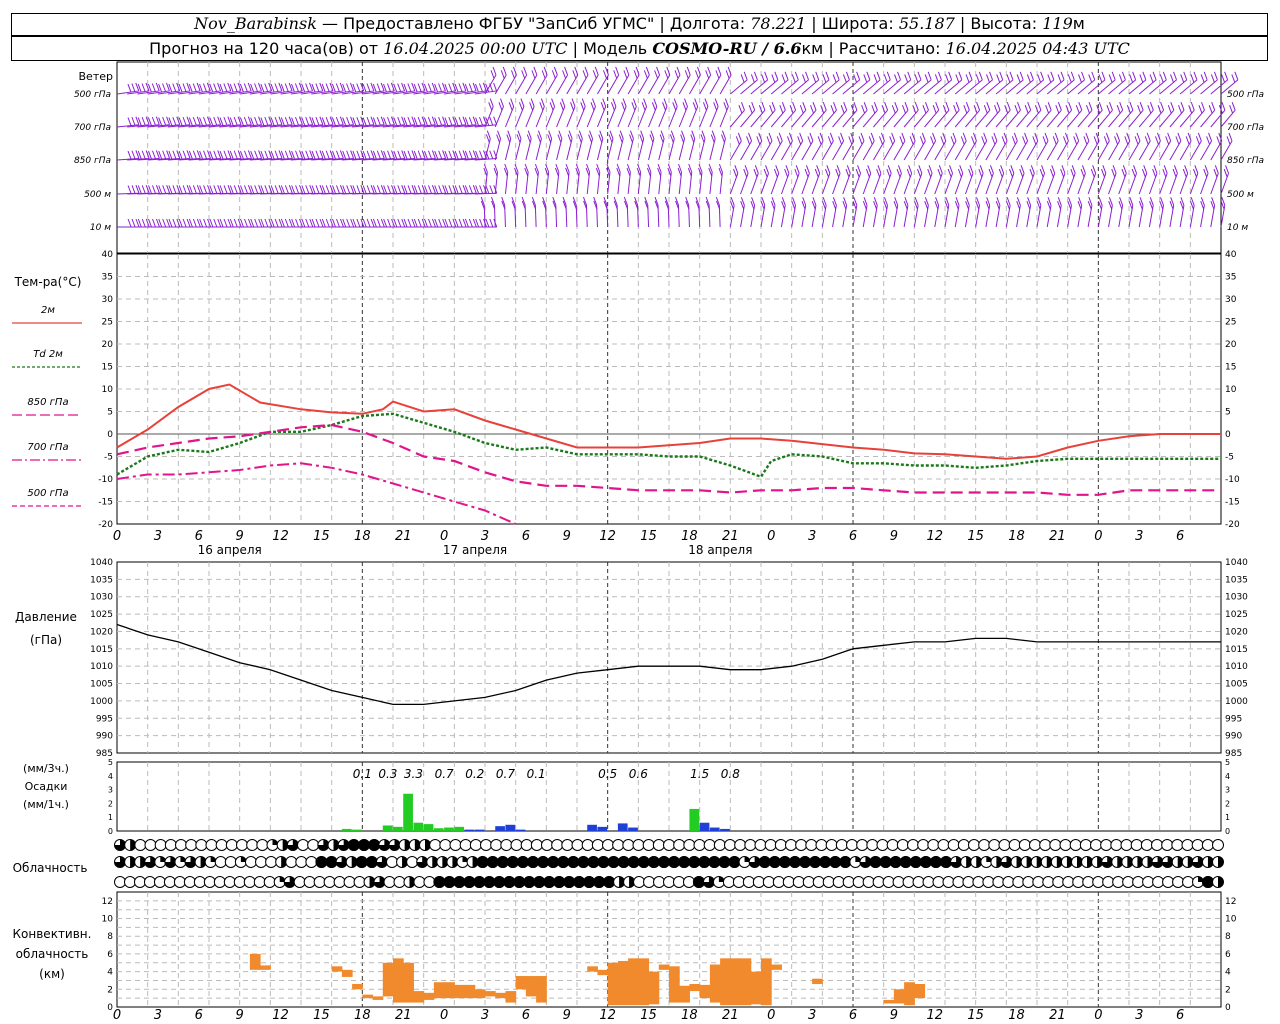 The width and height of the screenshot is (1280, 1024). Describe the element at coordinates (720, 550) in the screenshot. I see `day-label: 18 апреля` at that location.